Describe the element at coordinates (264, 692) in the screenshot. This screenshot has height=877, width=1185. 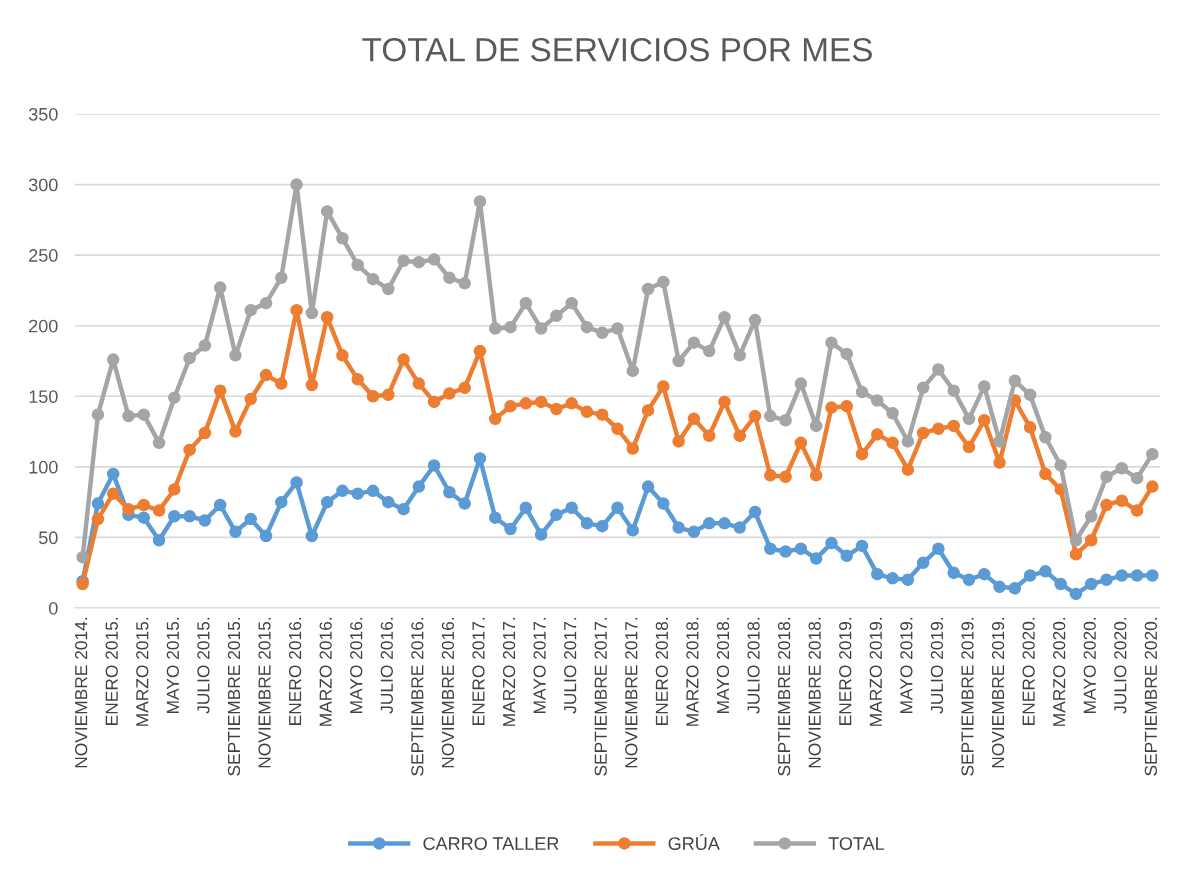
I see `x-tick-label: NOVIEMBRE 2015.` at that location.